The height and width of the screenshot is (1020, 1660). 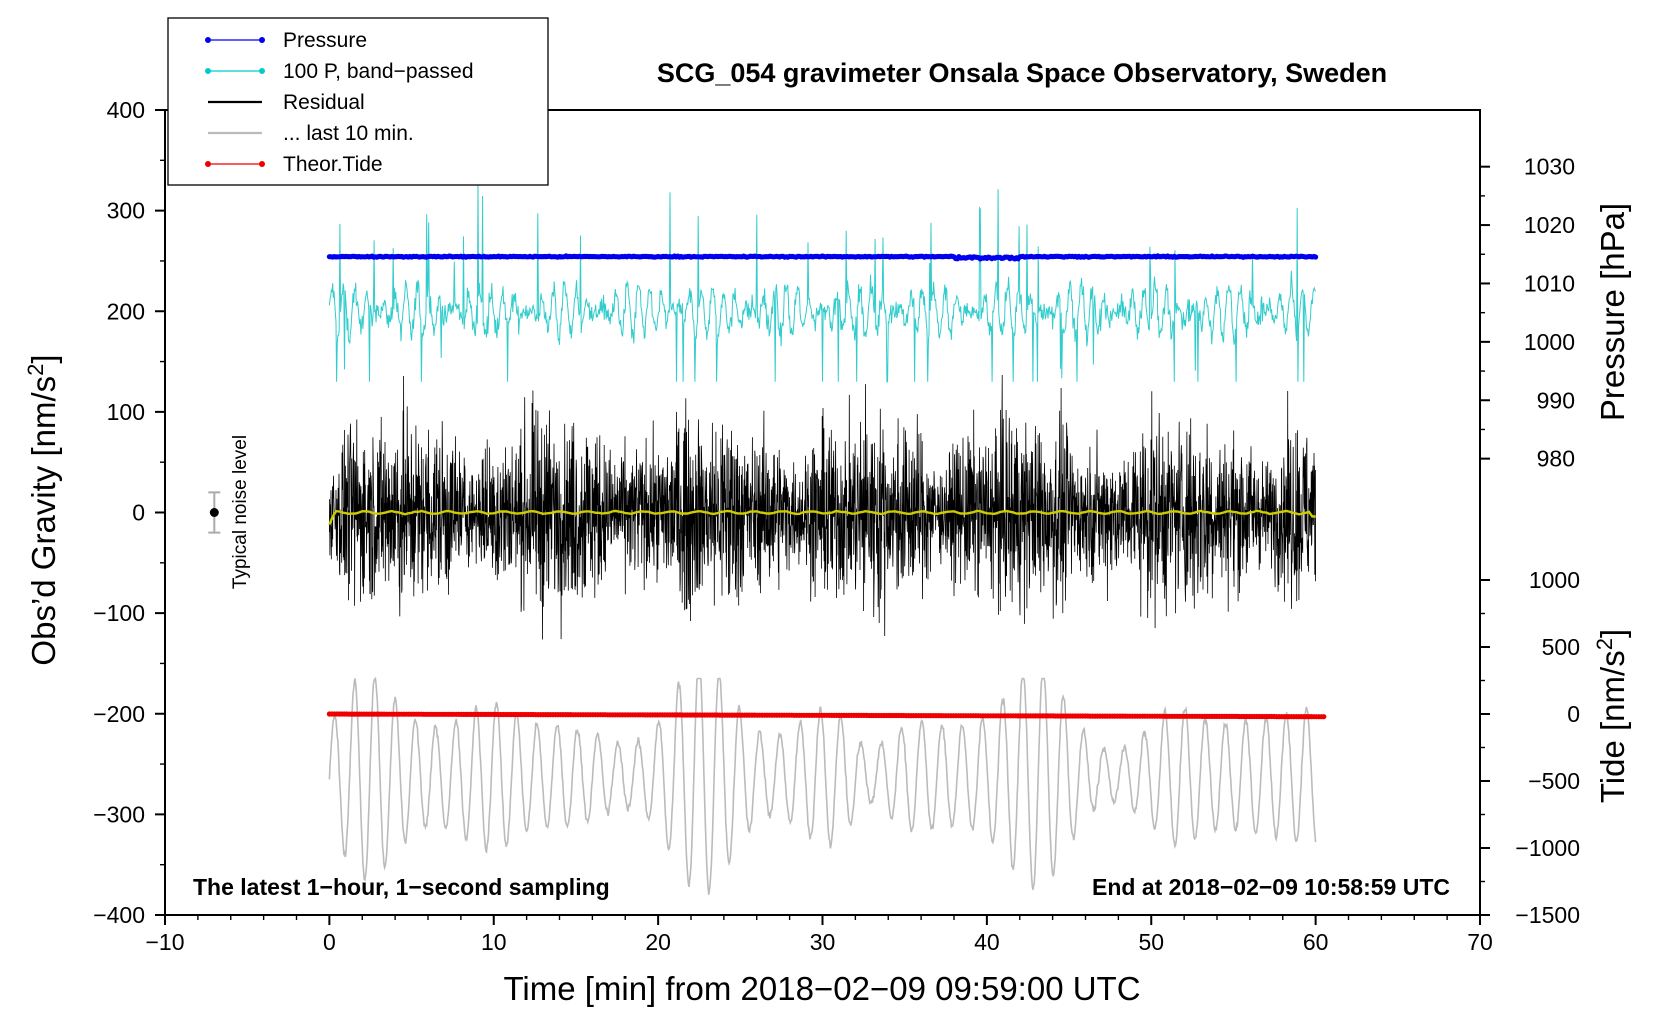 What do you see at coordinates (1316, 942) in the screenshot?
I see `x-tick-label: 60` at bounding box center [1316, 942].